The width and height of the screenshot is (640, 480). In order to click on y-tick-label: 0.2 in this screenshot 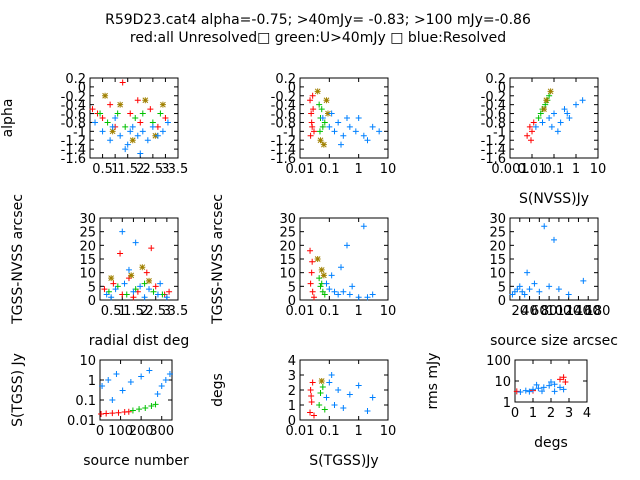, I will do `click(495, 79)`.